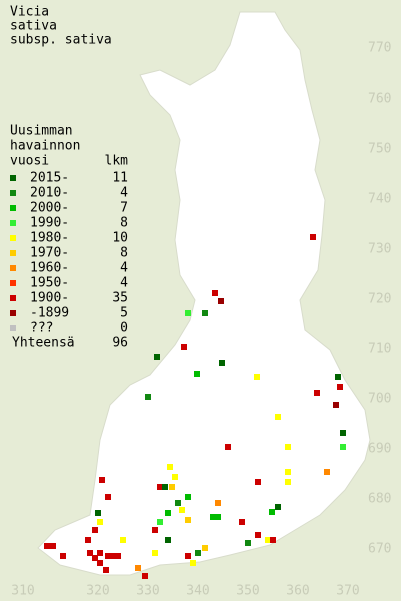  I want to click on grid-label: 760, so click(379, 99).